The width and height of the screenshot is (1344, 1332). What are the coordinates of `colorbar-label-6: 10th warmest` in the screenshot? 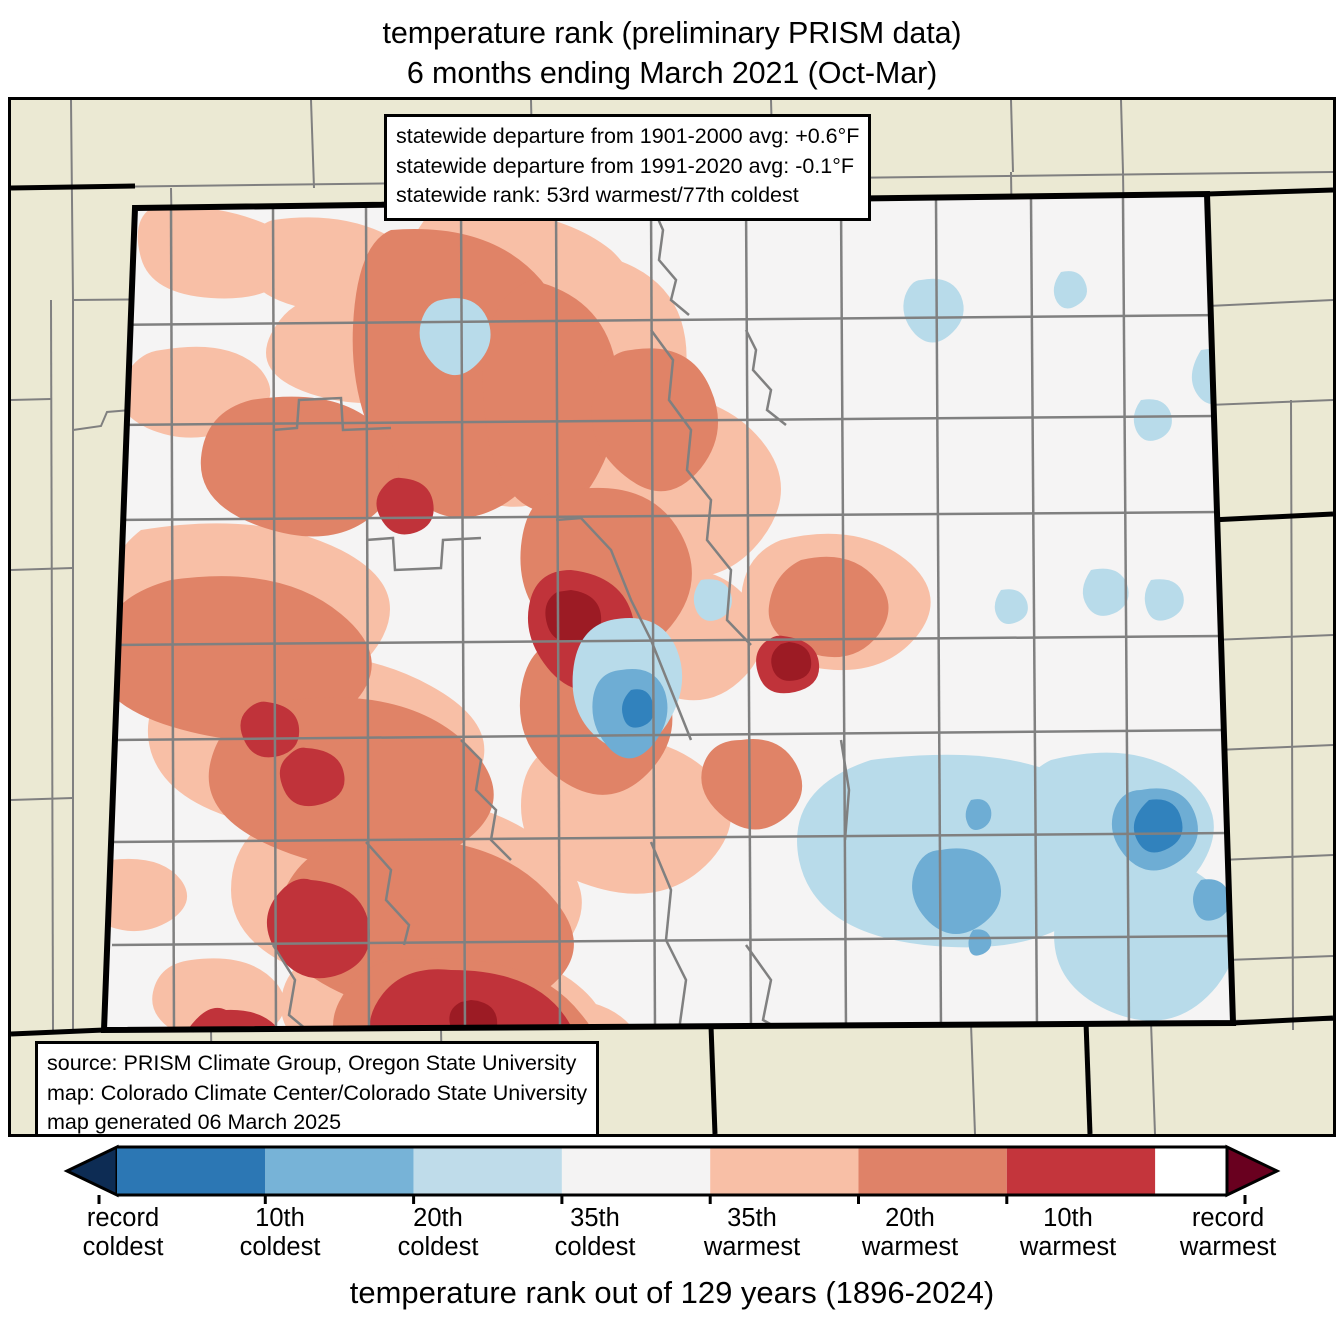 It's located at (1068, 1233).